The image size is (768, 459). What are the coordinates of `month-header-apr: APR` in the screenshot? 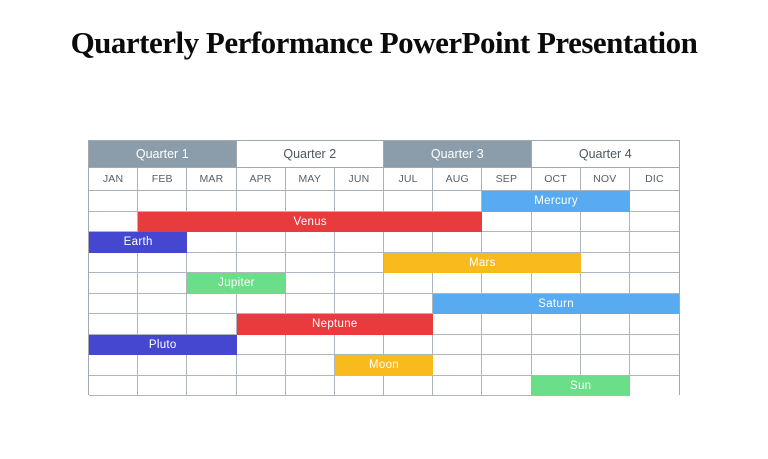 It's located at (261, 179).